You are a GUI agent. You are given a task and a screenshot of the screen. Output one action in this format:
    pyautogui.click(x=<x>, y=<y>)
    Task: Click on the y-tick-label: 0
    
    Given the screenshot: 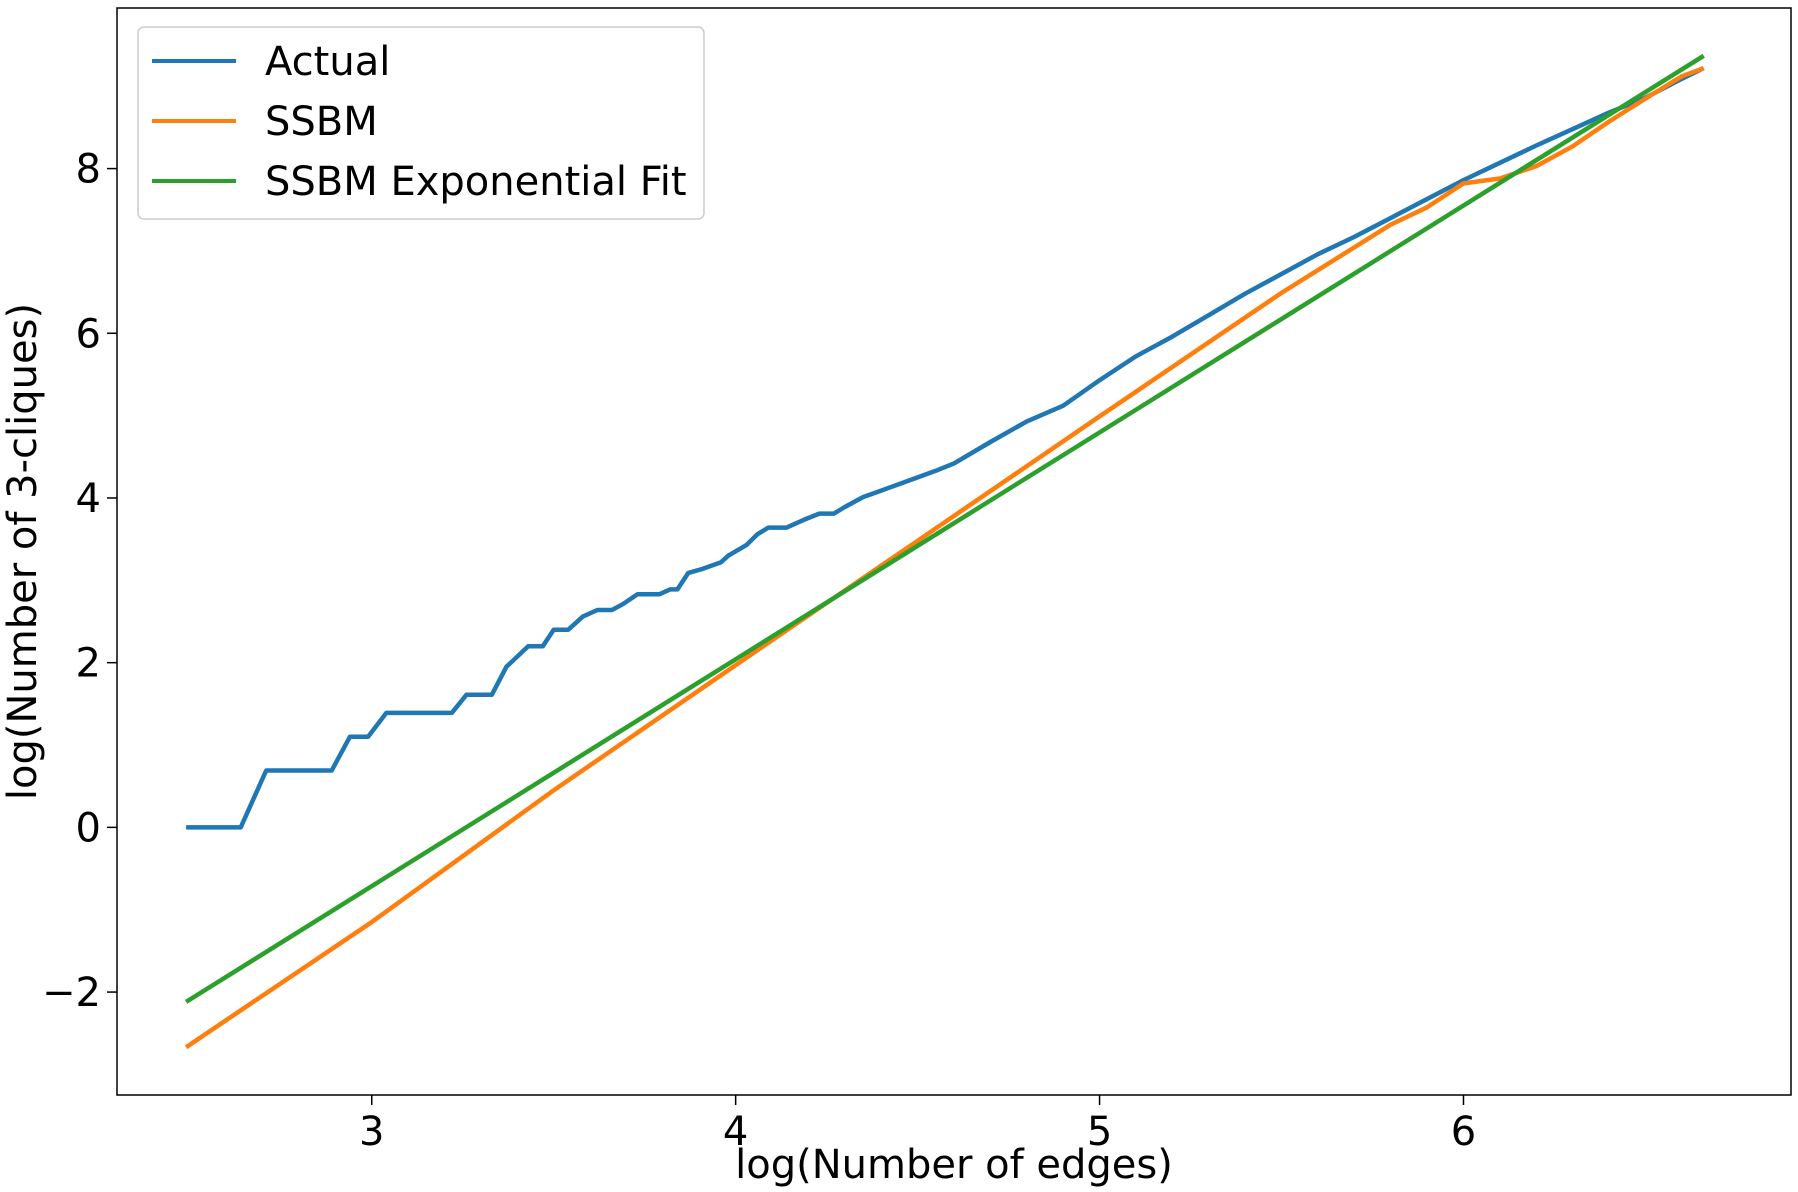 What is the action you would take?
    pyautogui.click(x=88, y=828)
    